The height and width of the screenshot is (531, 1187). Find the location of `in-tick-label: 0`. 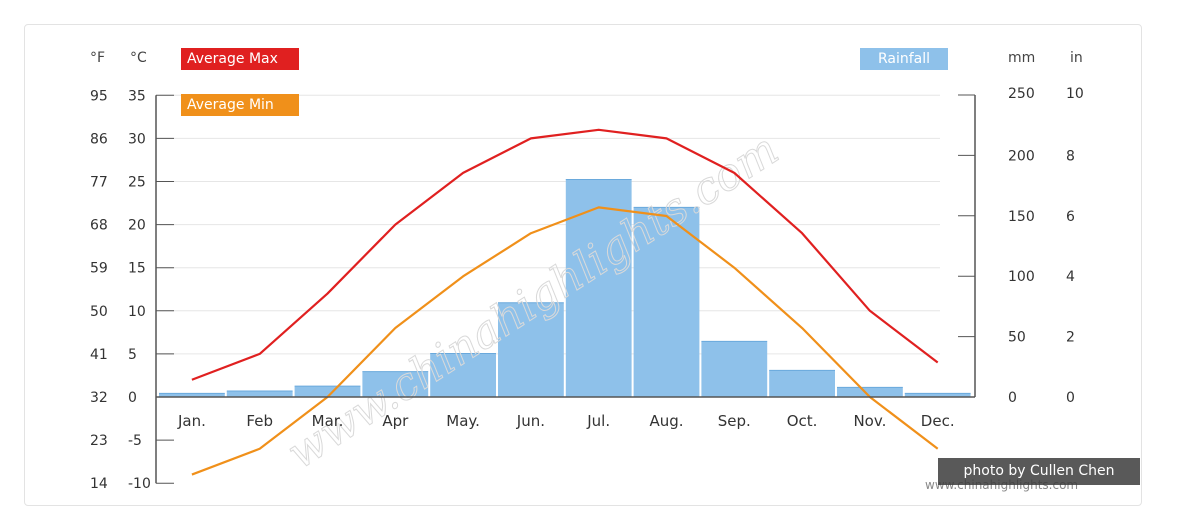

in-tick-label: 0 is located at coordinates (1070, 398).